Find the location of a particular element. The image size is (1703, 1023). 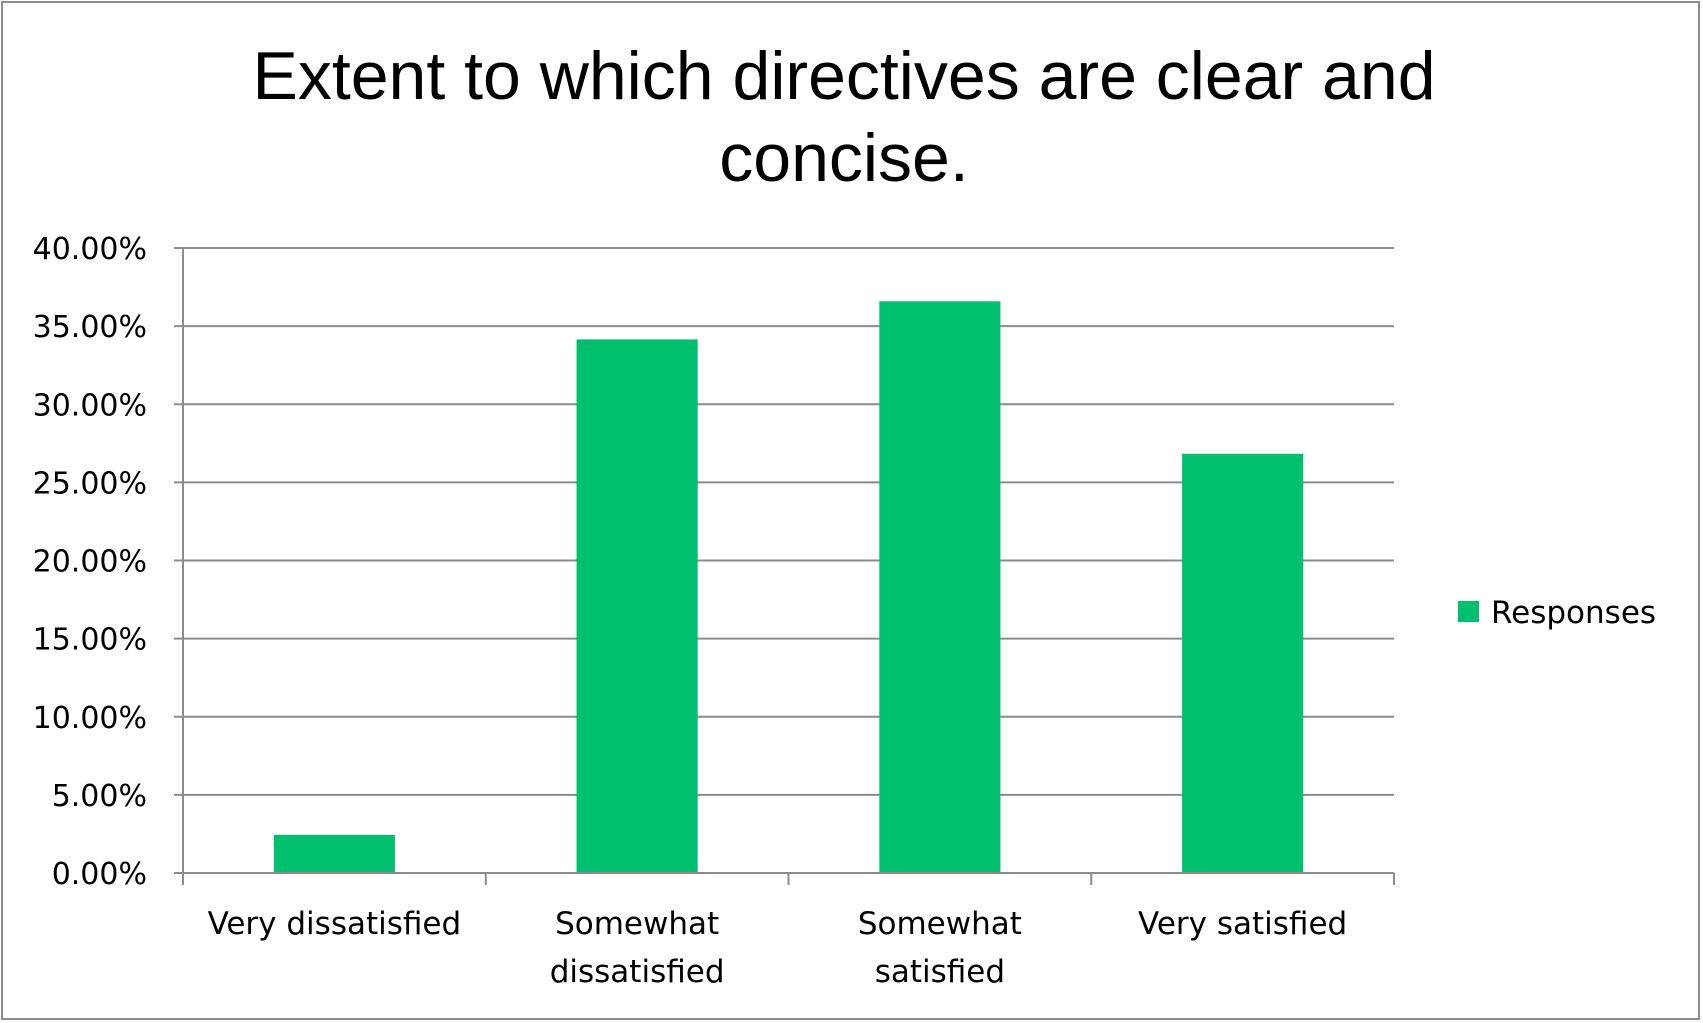

x-category-label: dissatisfied is located at coordinates (637, 972).